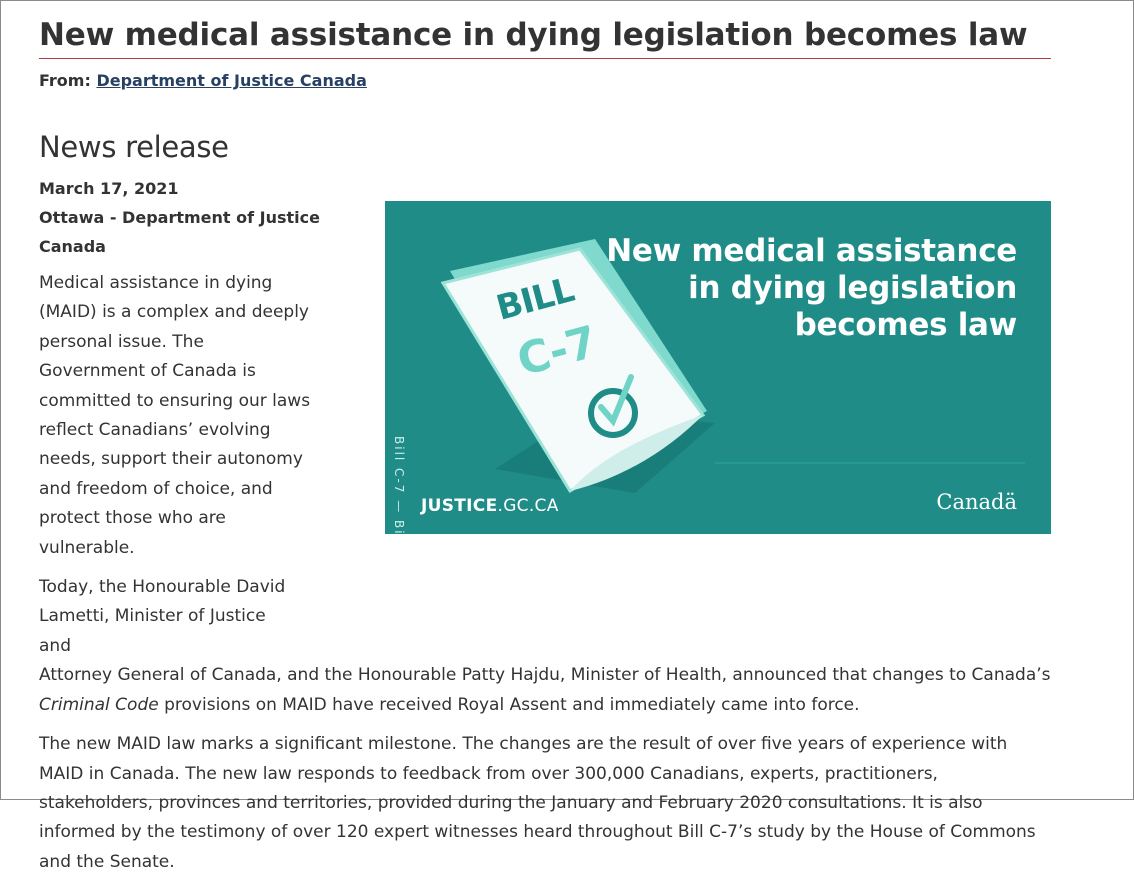 The image size is (1134, 877). What do you see at coordinates (99, 704) in the screenshot?
I see `criminal-code-text: Criminal Code` at bounding box center [99, 704].